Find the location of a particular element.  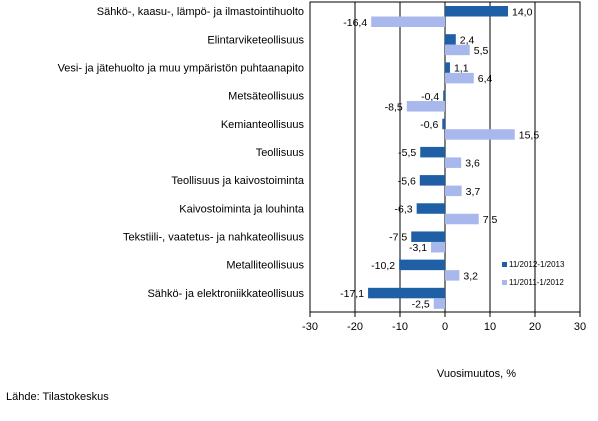

x-axis: -30 -20 -10 0 10 20 30 is located at coordinates (444, 322).